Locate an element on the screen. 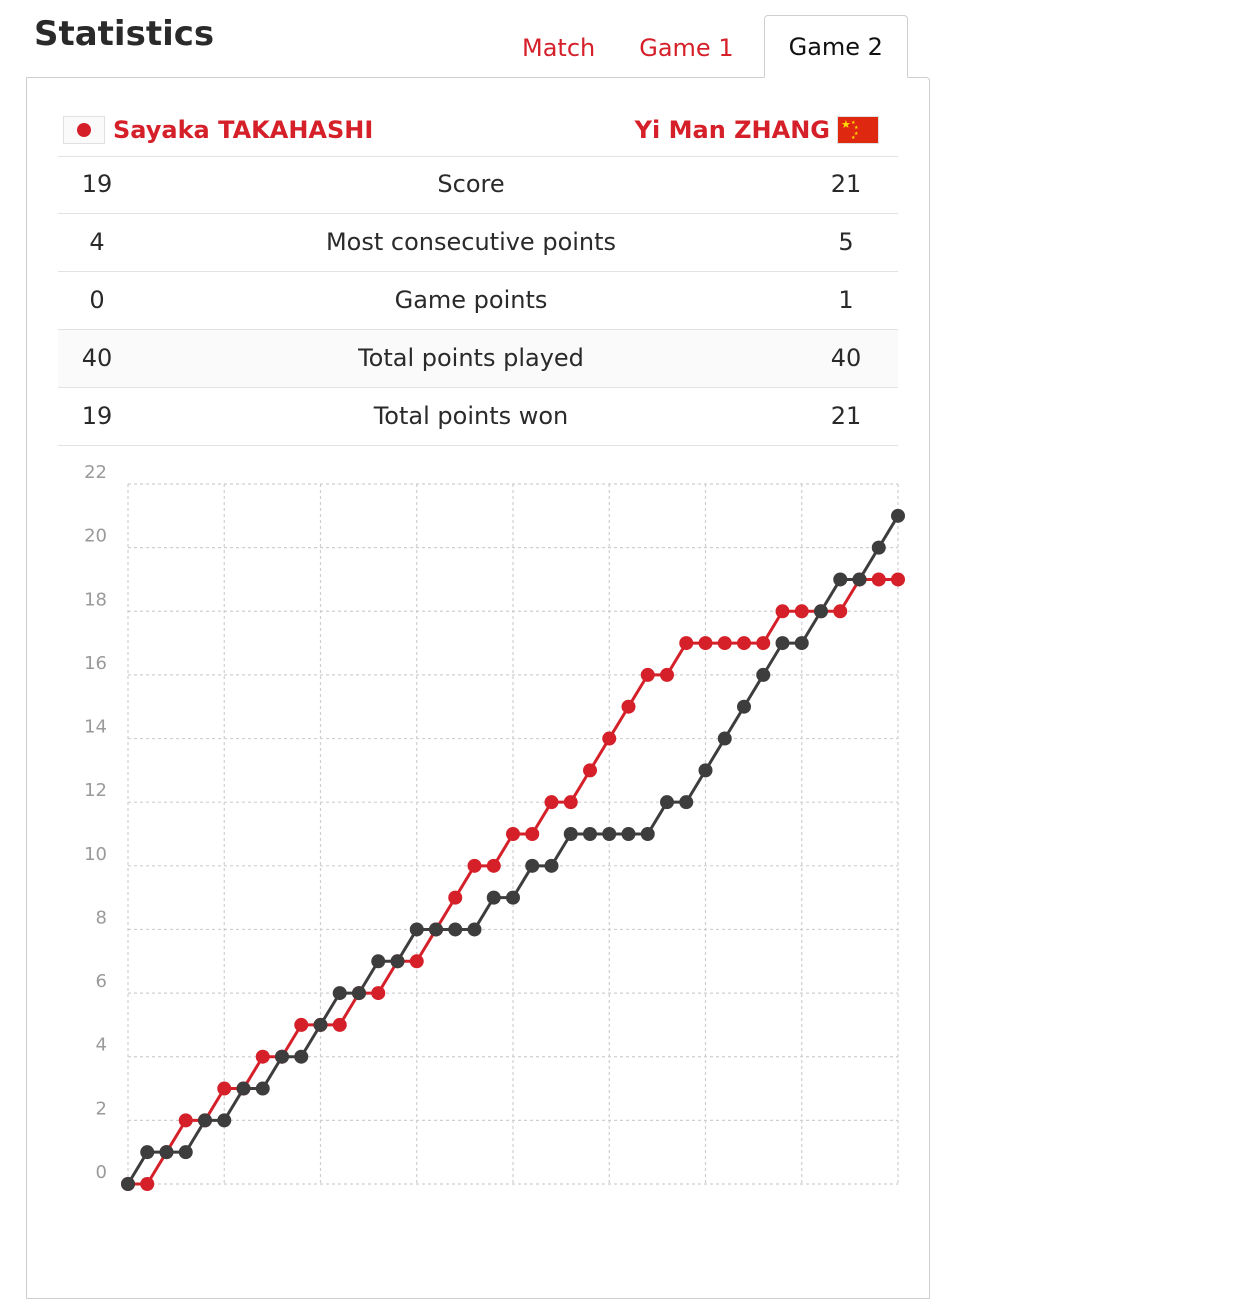  y-tick-label: 18 is located at coordinates (95, 599).